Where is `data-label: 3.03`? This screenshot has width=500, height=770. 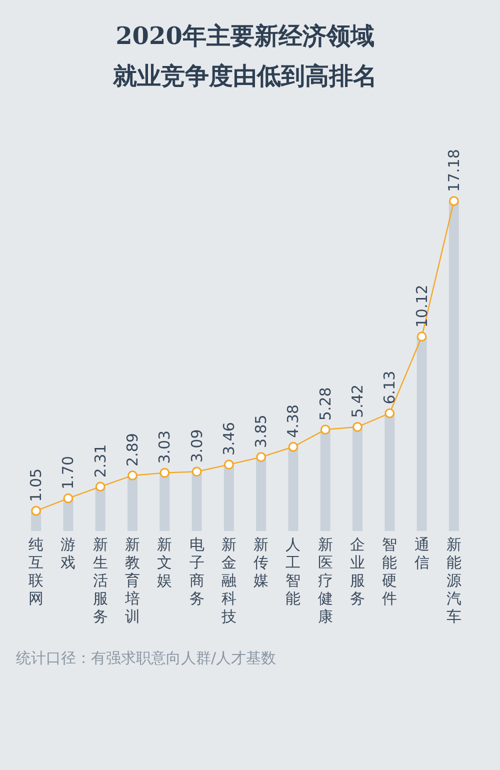
data-label: 3.03 is located at coordinates (165, 447).